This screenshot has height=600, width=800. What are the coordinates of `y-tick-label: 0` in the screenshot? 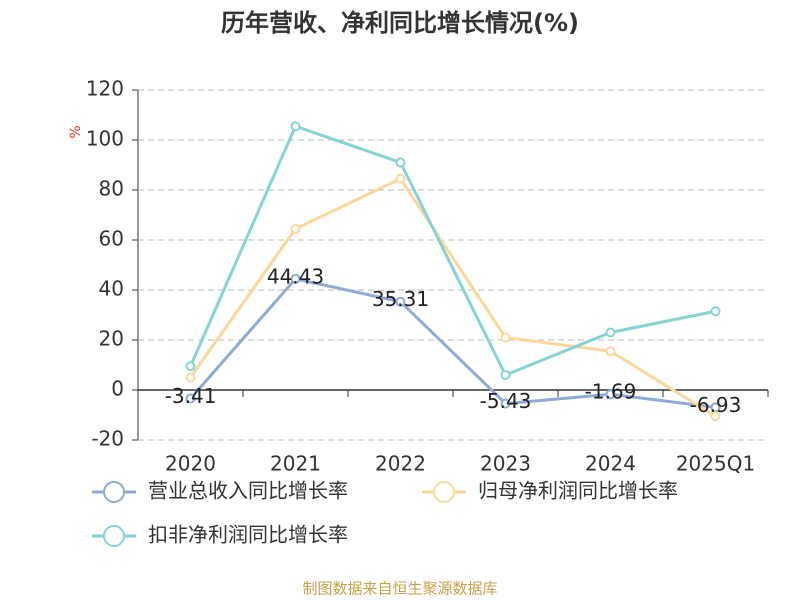 It's located at (117, 389).